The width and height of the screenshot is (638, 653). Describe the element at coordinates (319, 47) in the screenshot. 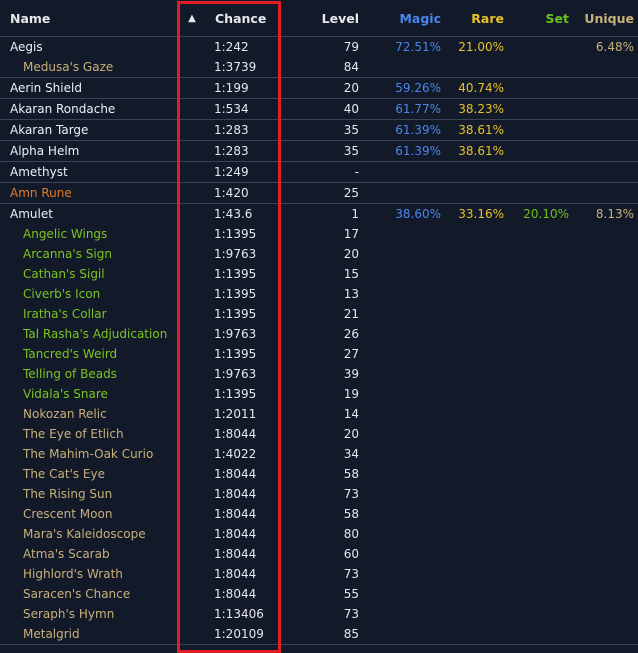

I see `table-row: Aegis 1:242 79 72.51% 21.00% 6.48%` at that location.